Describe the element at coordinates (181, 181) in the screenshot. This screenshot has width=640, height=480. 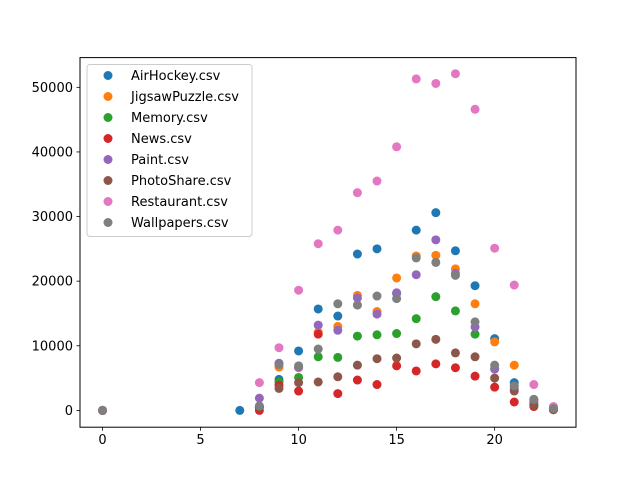
I see `legend-label: PhotoShare.csv` at that location.